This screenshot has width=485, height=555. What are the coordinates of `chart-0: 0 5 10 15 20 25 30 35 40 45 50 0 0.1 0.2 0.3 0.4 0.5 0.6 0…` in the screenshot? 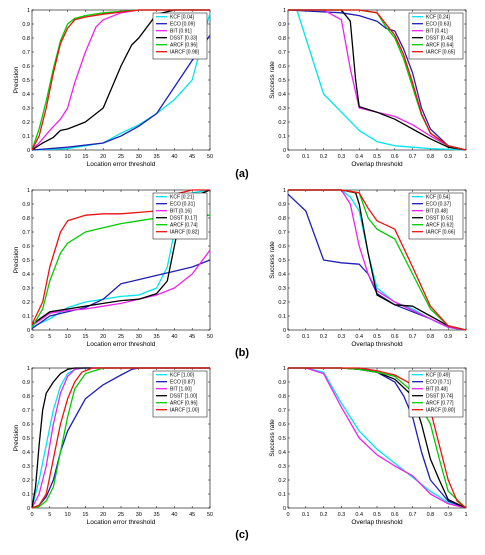 It's located at (113, 88).